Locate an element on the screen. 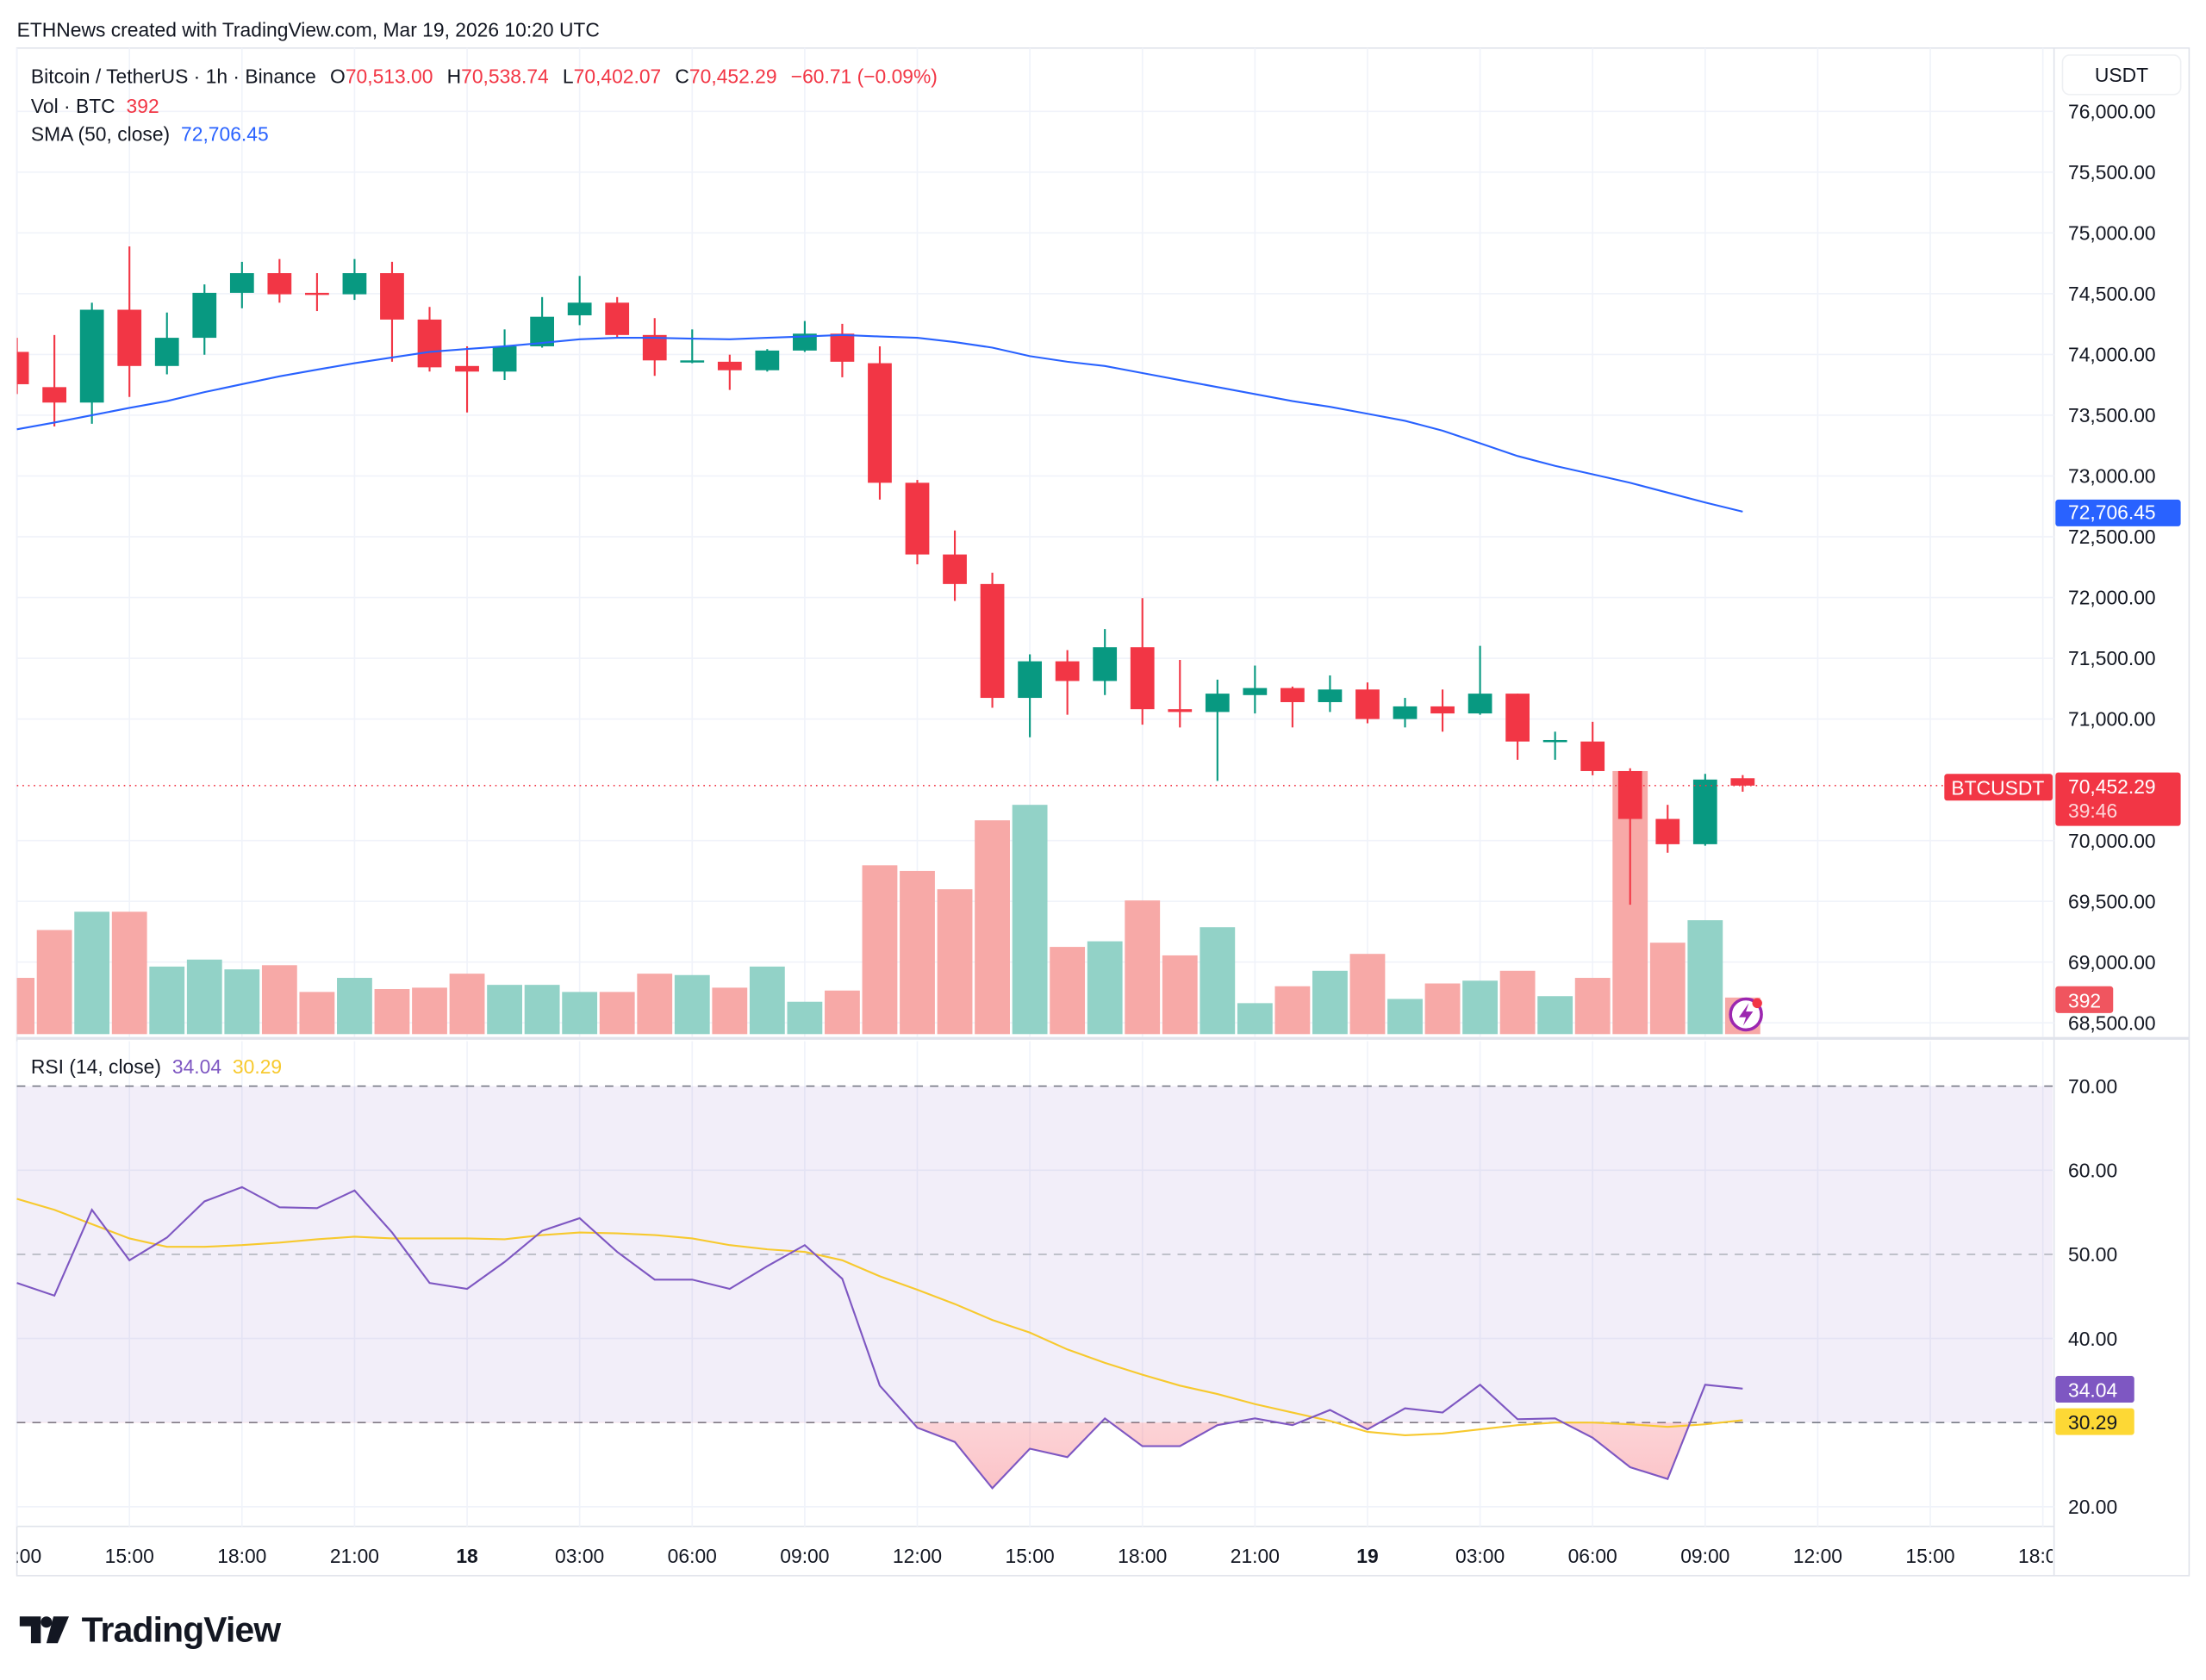 This screenshot has width=2206, height=1680. sma-50-line is located at coordinates (879, 423).